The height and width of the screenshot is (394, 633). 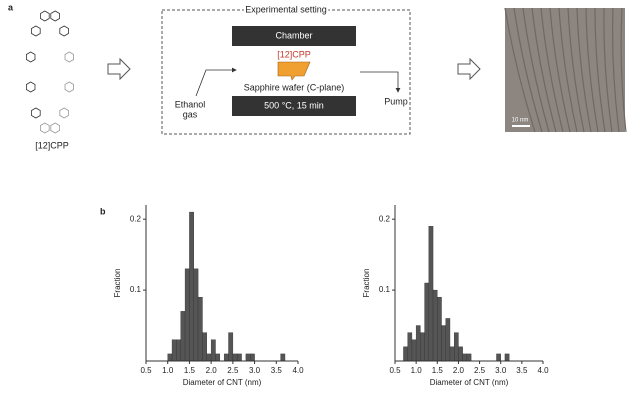 I want to click on panel-label: b, so click(x=103, y=211).